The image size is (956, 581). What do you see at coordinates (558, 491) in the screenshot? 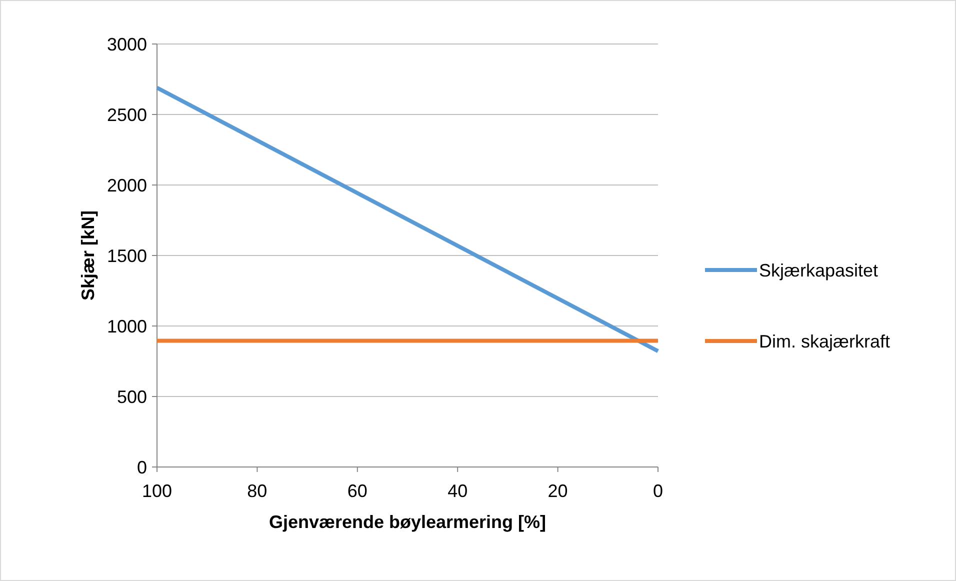
I see `x-tick-label: 20` at bounding box center [558, 491].